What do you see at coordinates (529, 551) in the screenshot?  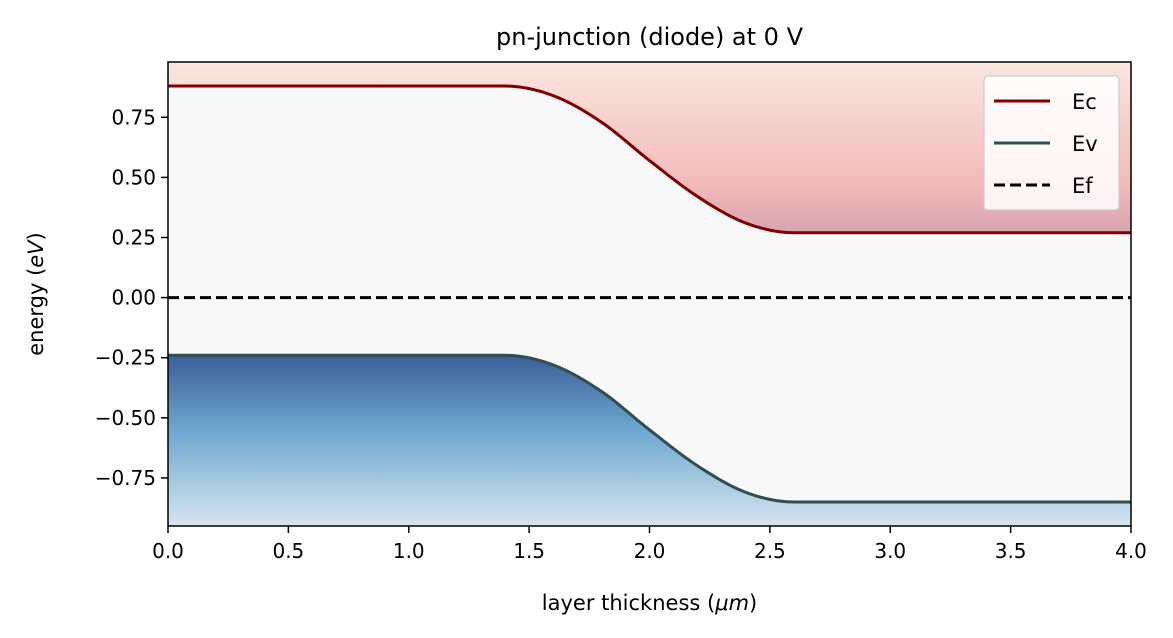 I see `x-tick-label: 1.5` at bounding box center [529, 551].